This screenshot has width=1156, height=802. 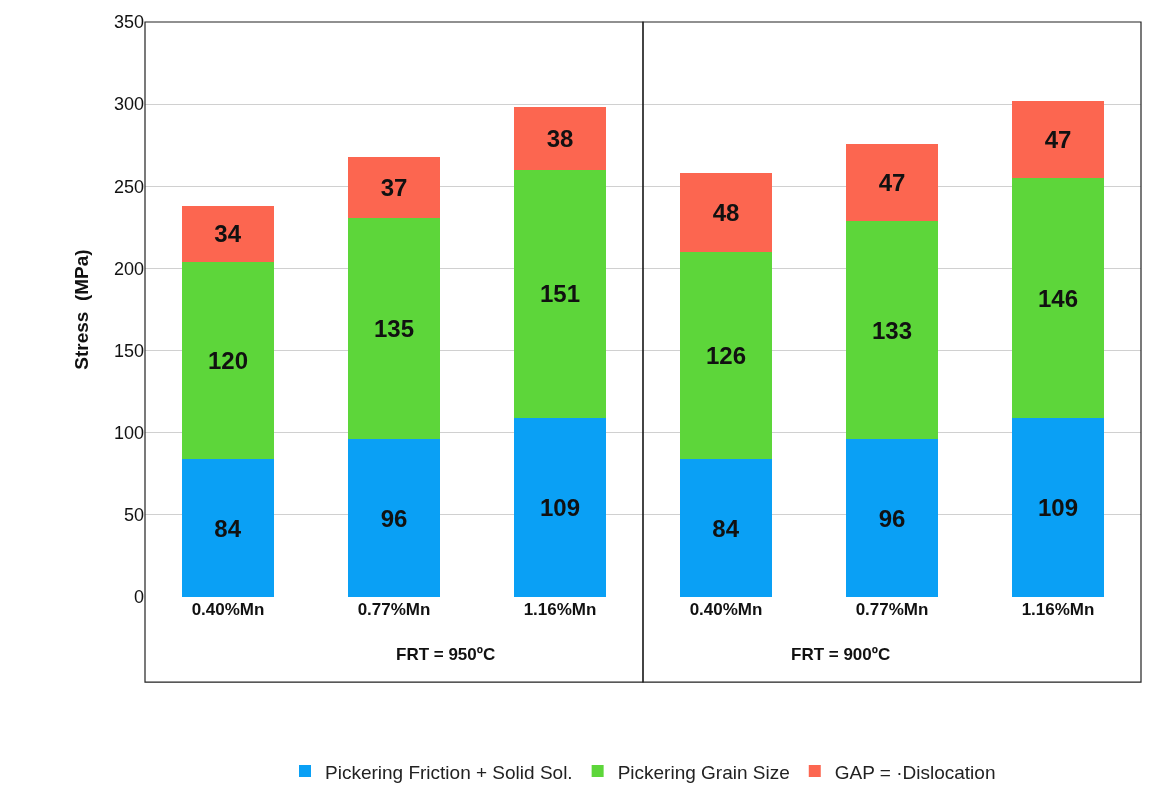 I want to click on y-tick-label: 150, so click(x=128, y=350).